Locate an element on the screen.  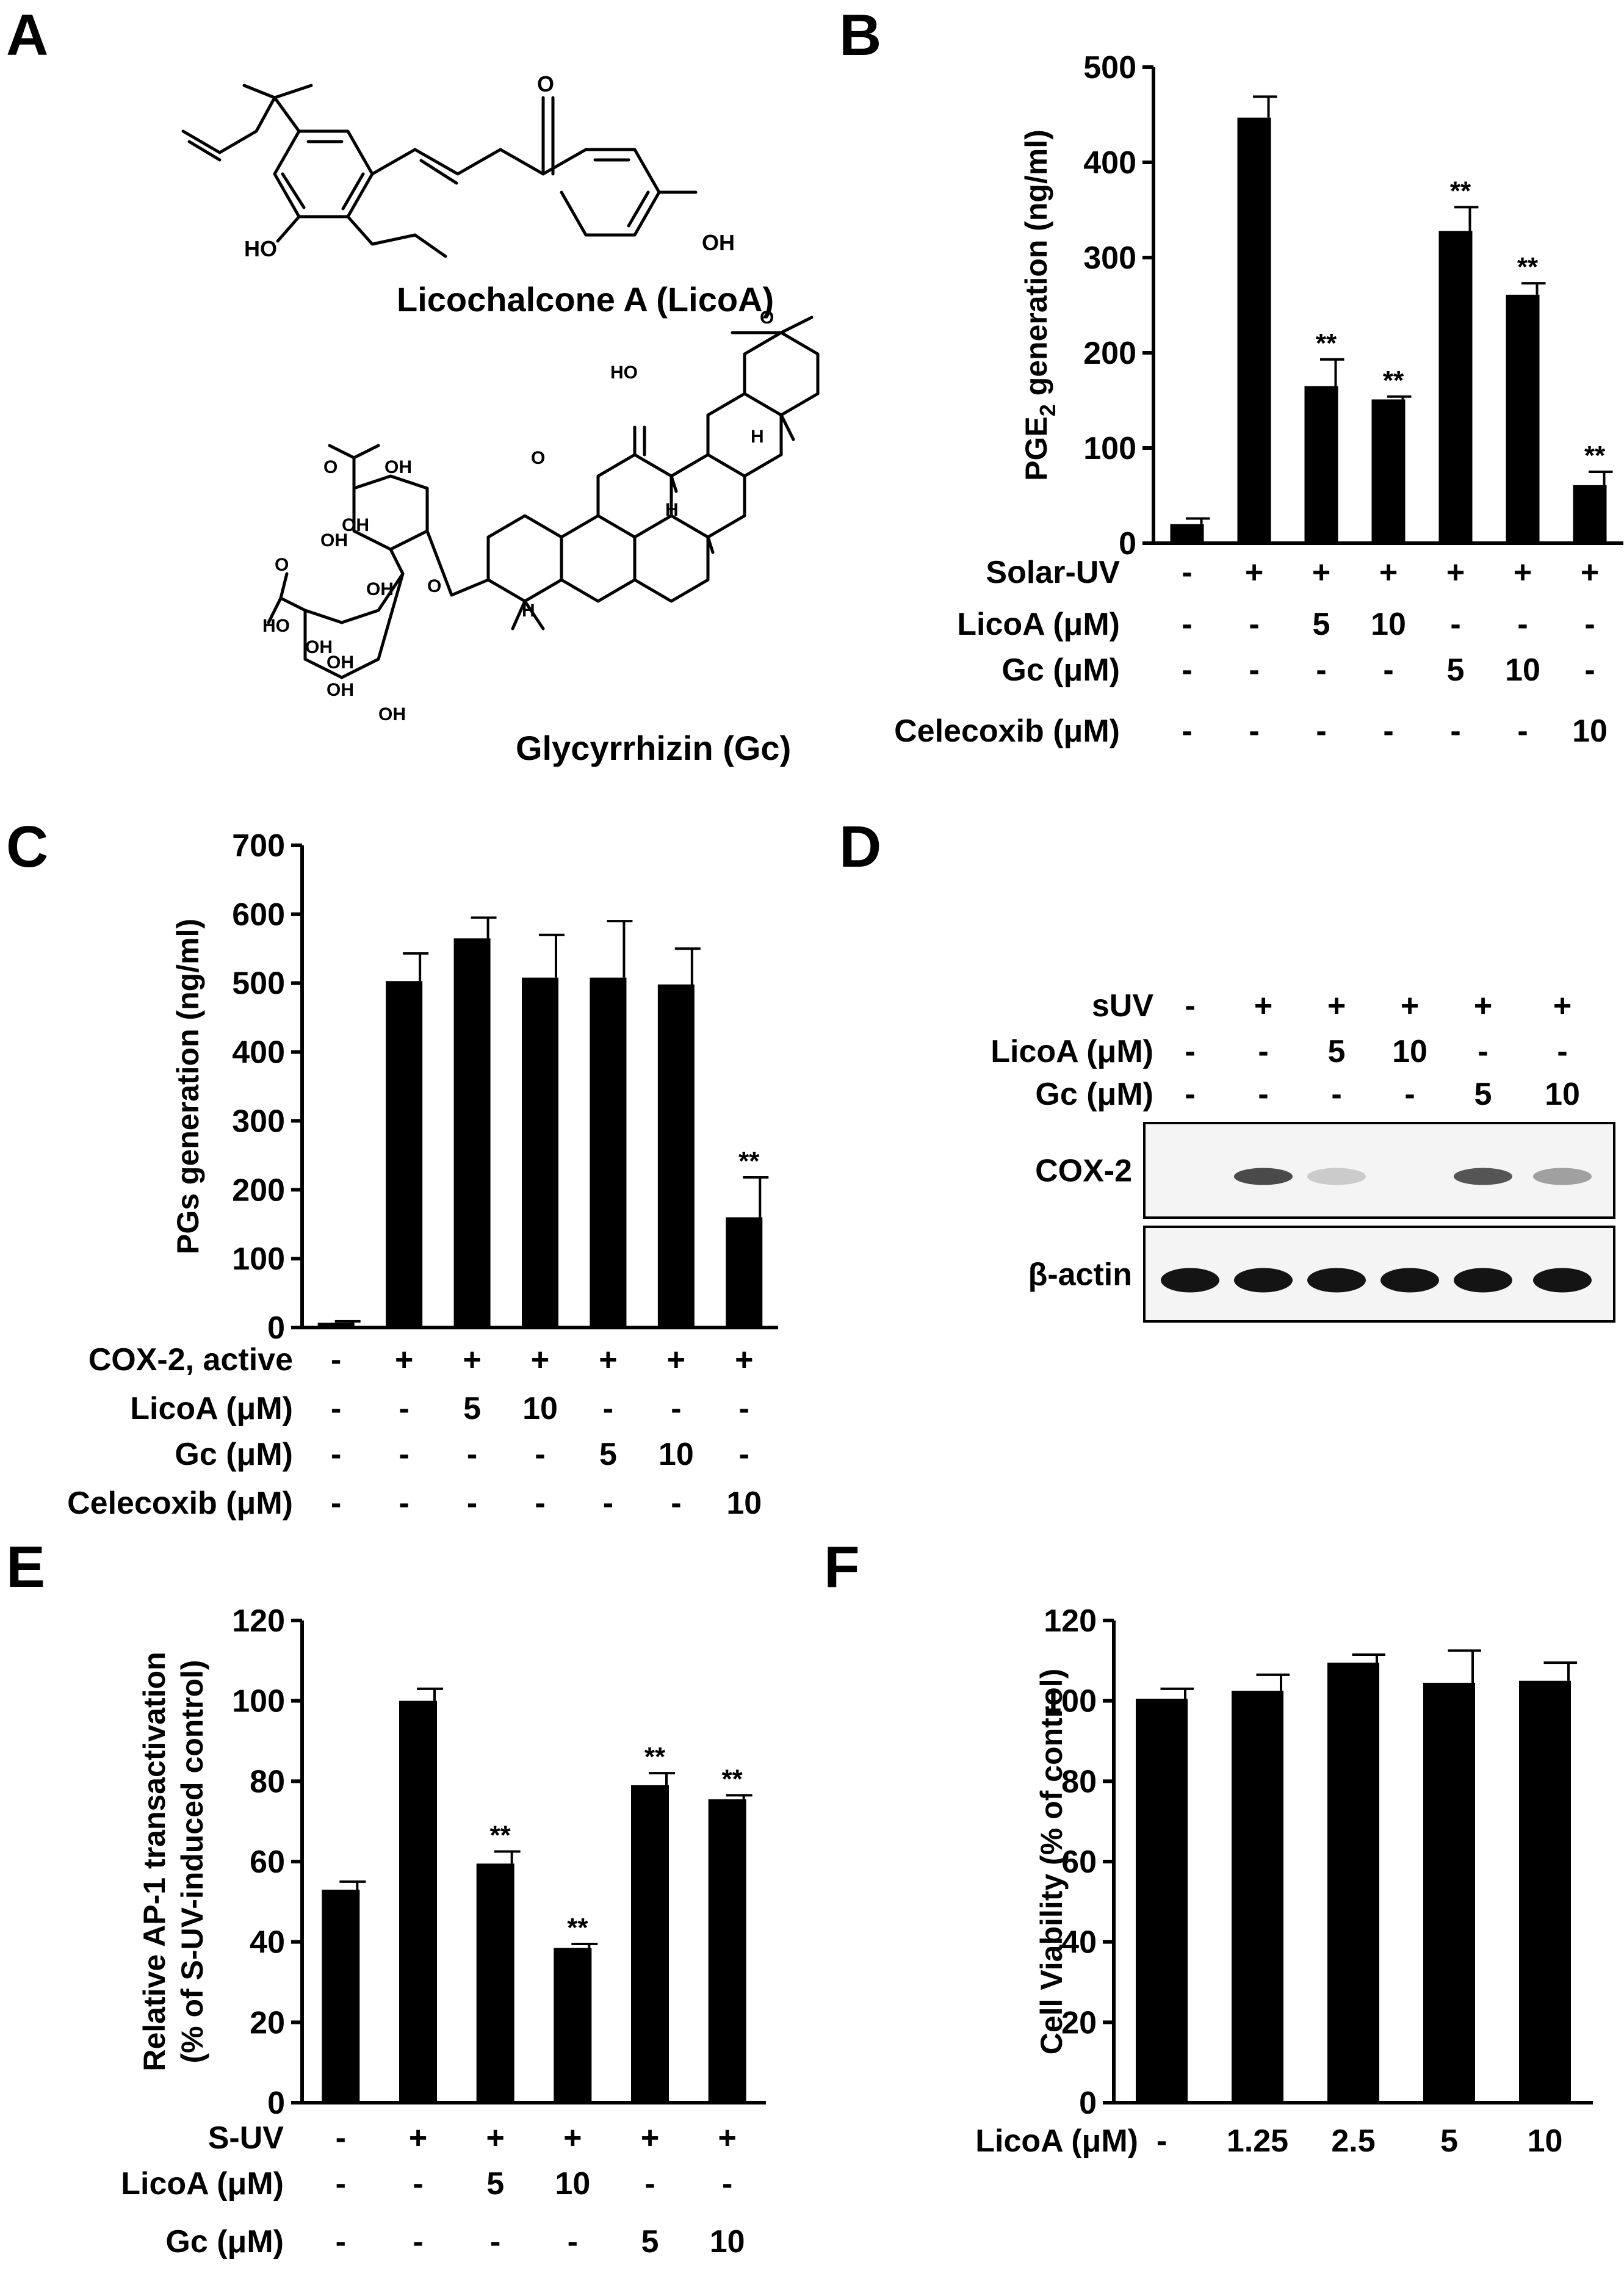
blot-d-protein-label: β-actin is located at coordinates (1080, 1275).